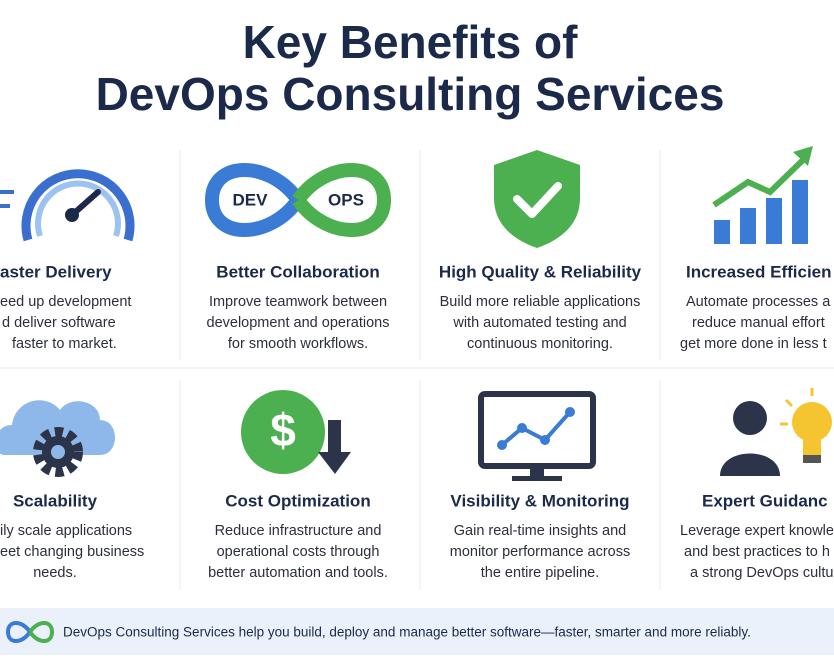 This screenshot has height=667, width=834. What do you see at coordinates (72, 552) in the screenshot?
I see `card-description: eet changing business` at bounding box center [72, 552].